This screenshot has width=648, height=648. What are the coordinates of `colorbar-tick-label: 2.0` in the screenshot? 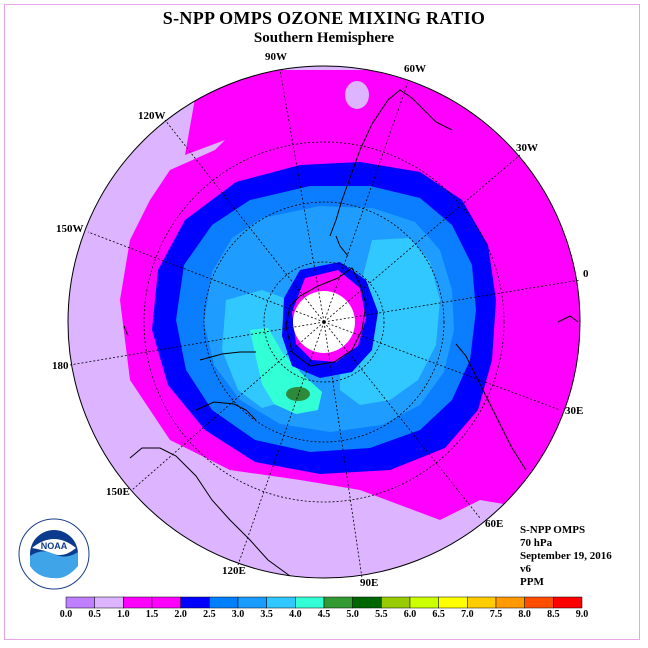 It's located at (180, 614).